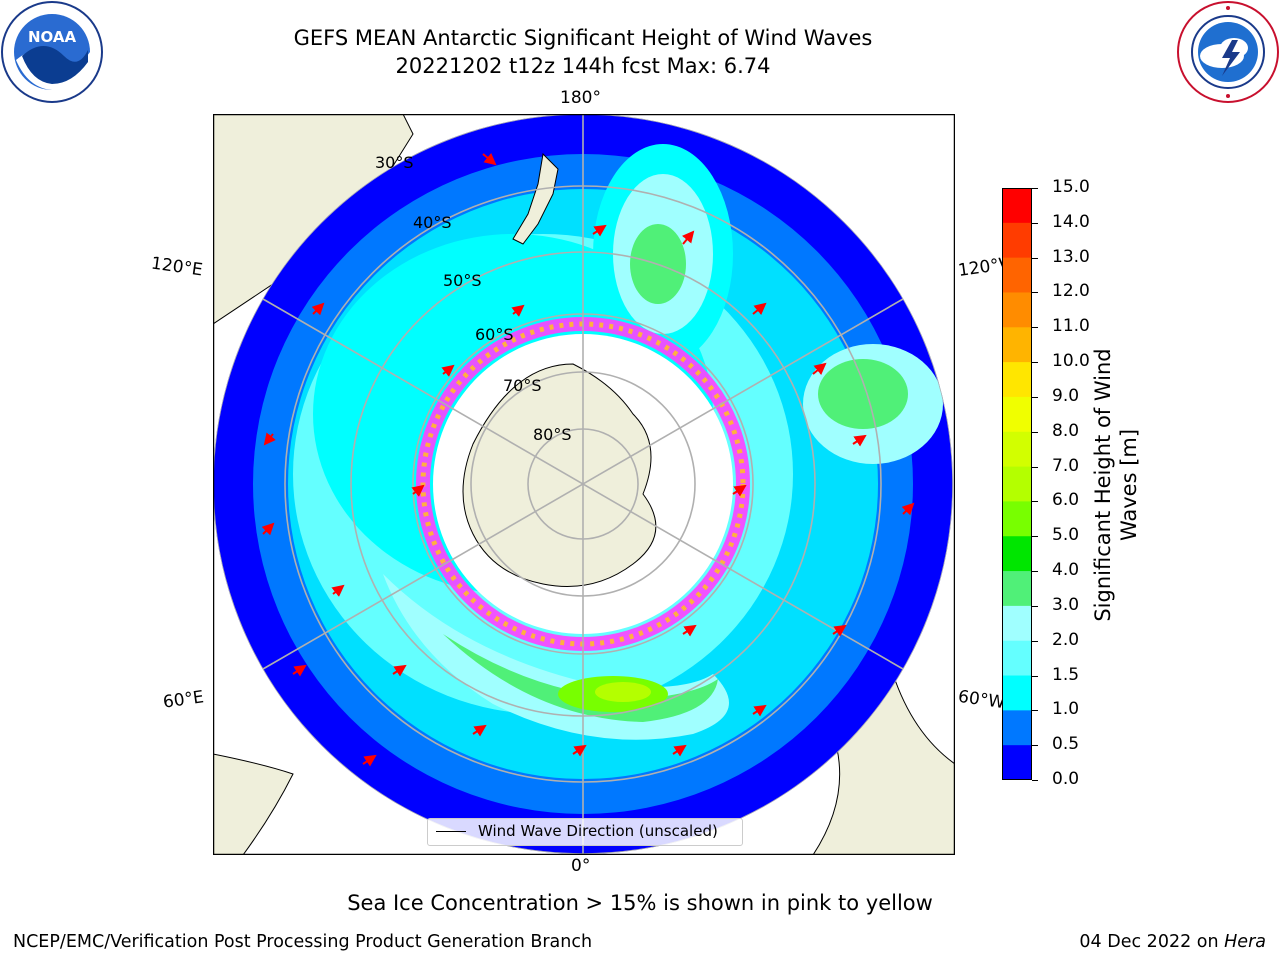  Describe the element at coordinates (1129, 485) in the screenshot. I see `colorbar-label-line2: Waves [m]` at that location.